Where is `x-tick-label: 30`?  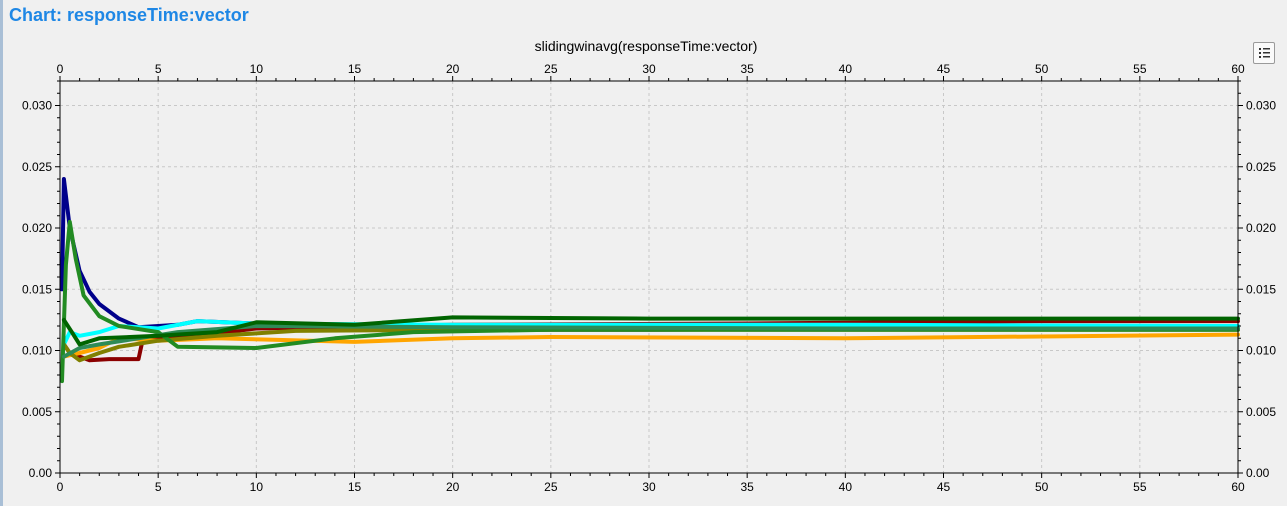
x-tick-label: 30 is located at coordinates (649, 487).